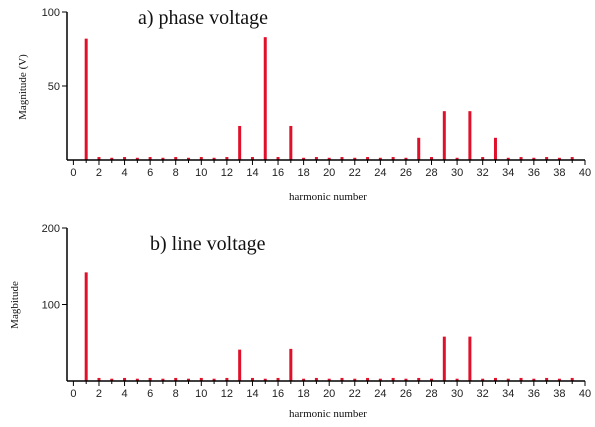  What do you see at coordinates (303, 173) in the screenshot?
I see `x-tick-label: 18` at bounding box center [303, 173].